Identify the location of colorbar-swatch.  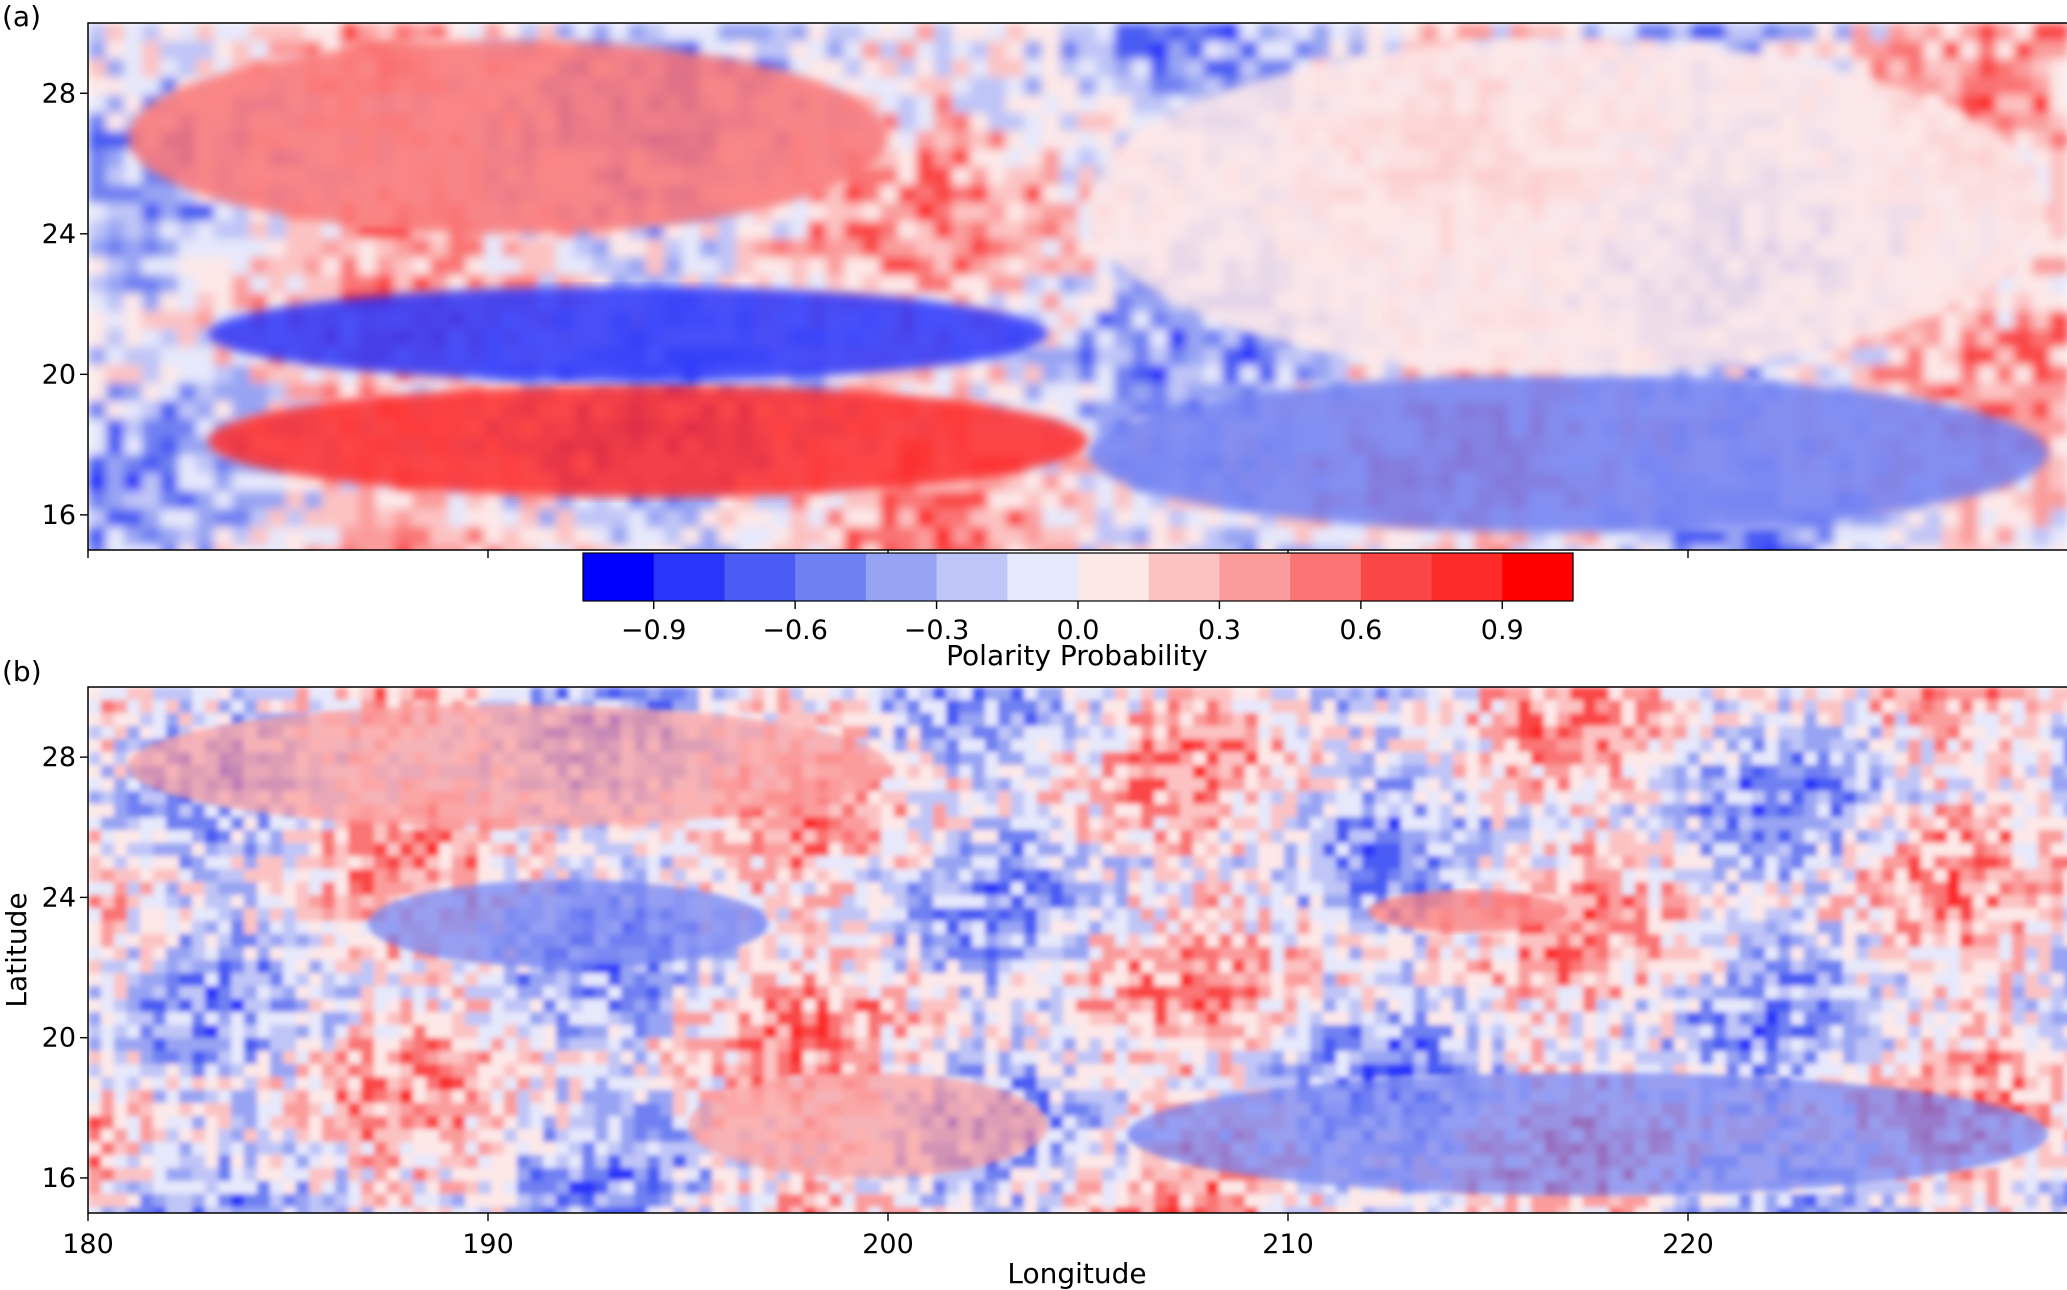
(1114, 577).